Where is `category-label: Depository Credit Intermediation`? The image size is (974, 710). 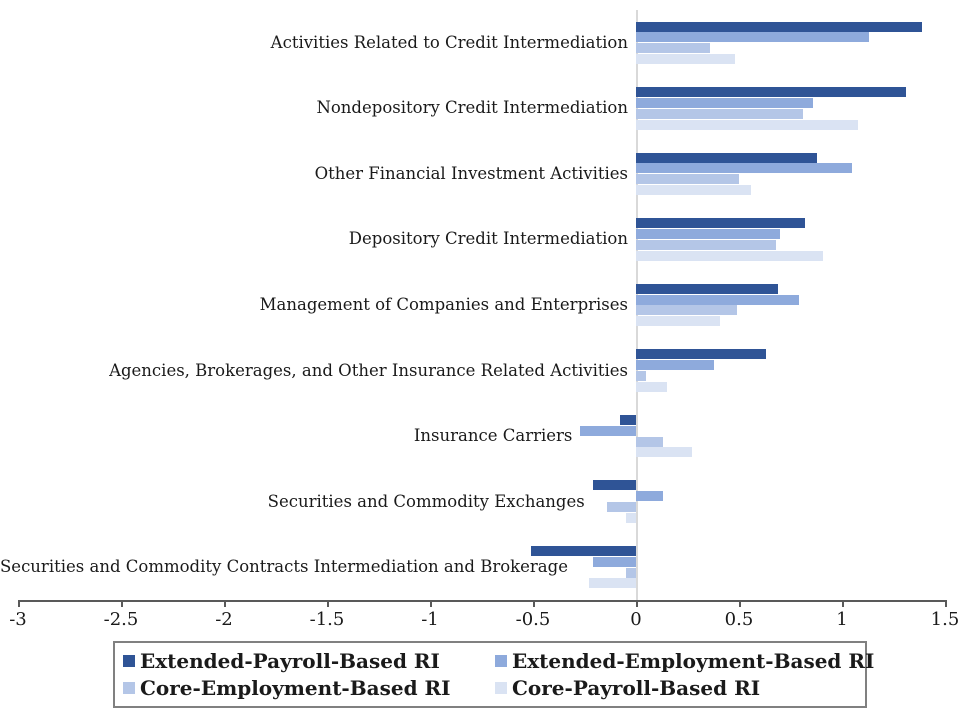 category-label: Depository Credit Intermediation is located at coordinates (488, 239).